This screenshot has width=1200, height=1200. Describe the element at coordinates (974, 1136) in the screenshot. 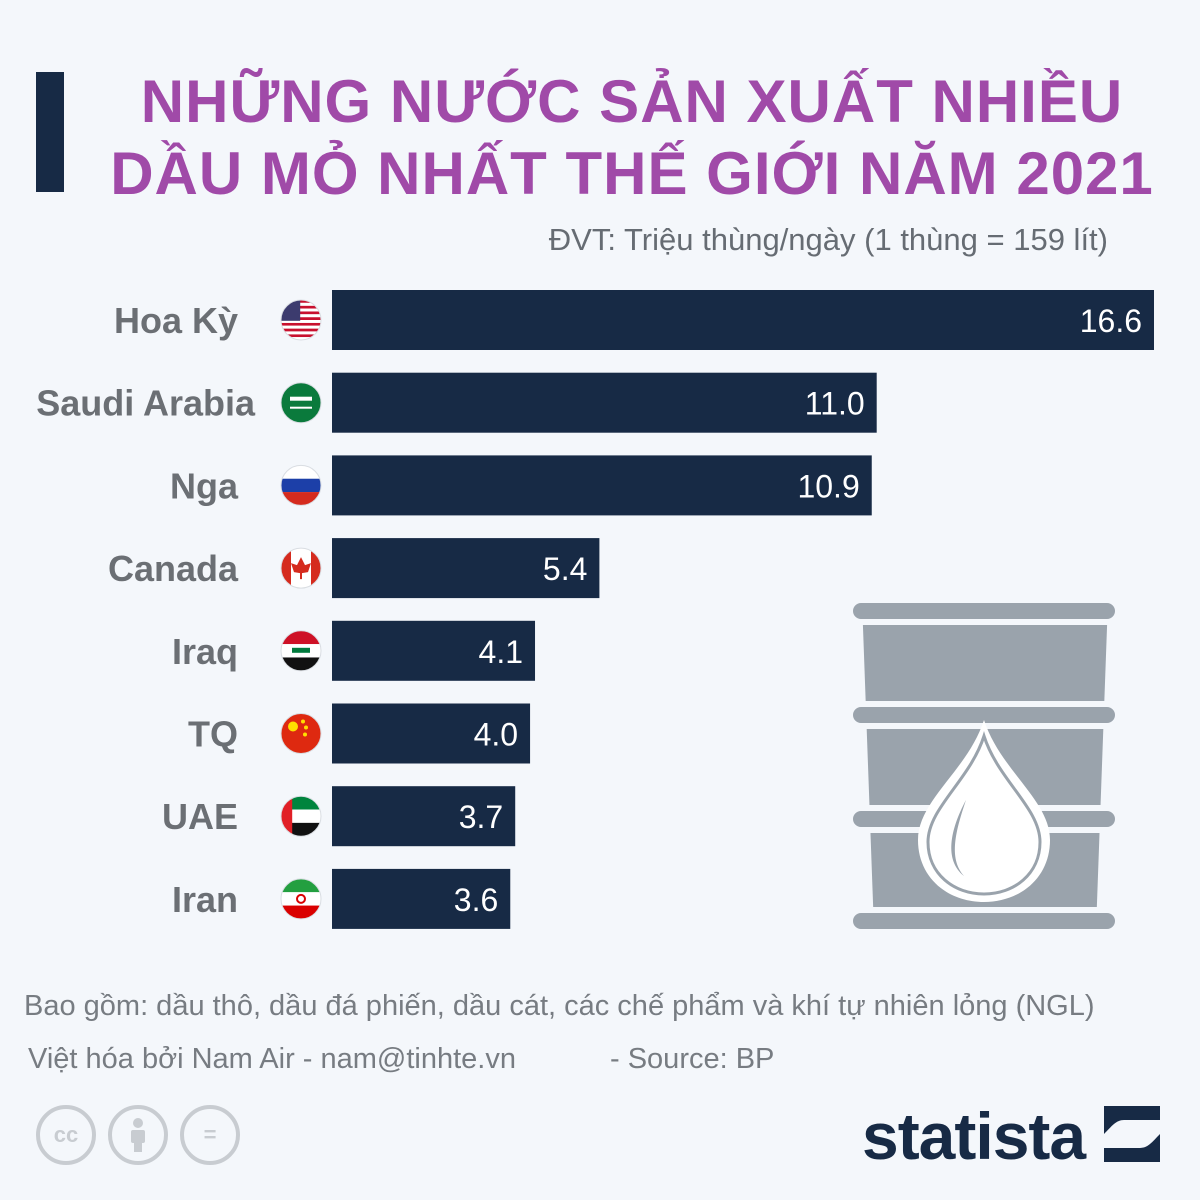

I see `brand-name: statista` at that location.